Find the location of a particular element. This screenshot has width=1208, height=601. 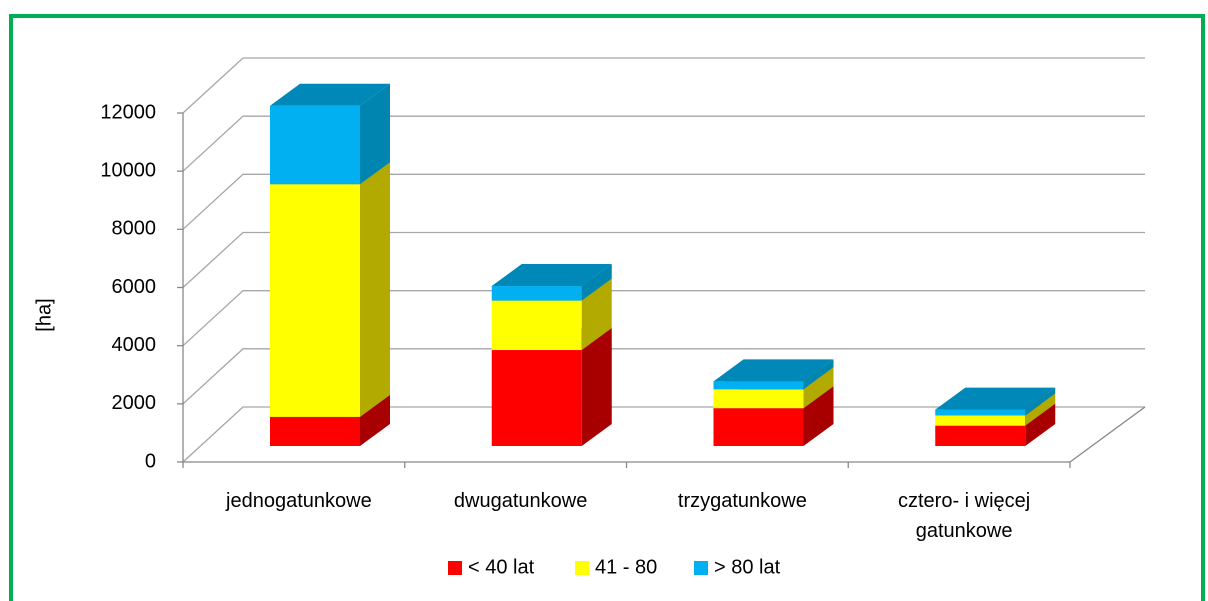

legend-label: 41 - 80 is located at coordinates (626, 567).